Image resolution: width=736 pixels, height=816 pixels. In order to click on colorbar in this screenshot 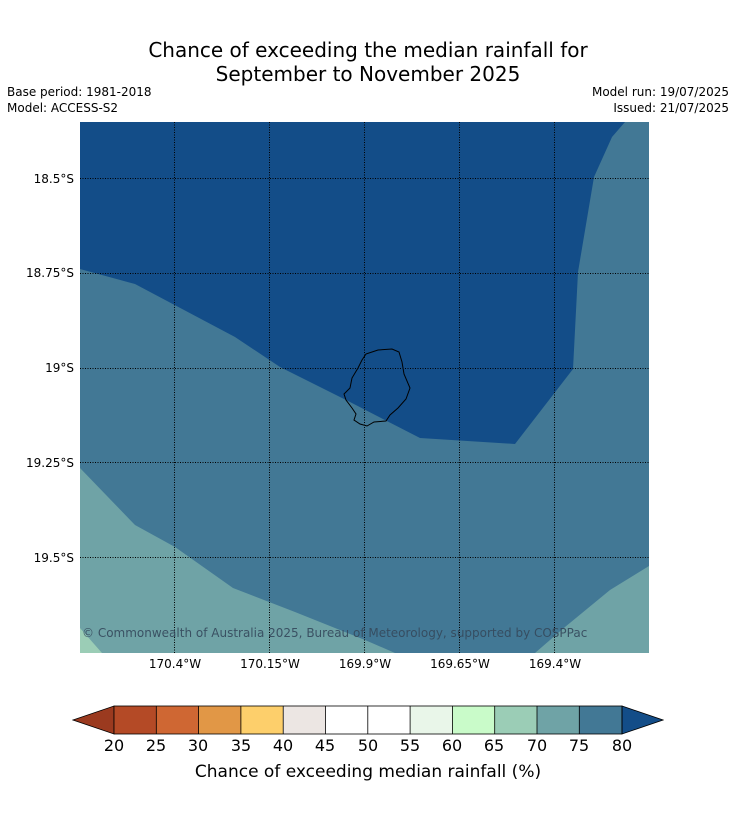, I will do `click(368, 720)`.